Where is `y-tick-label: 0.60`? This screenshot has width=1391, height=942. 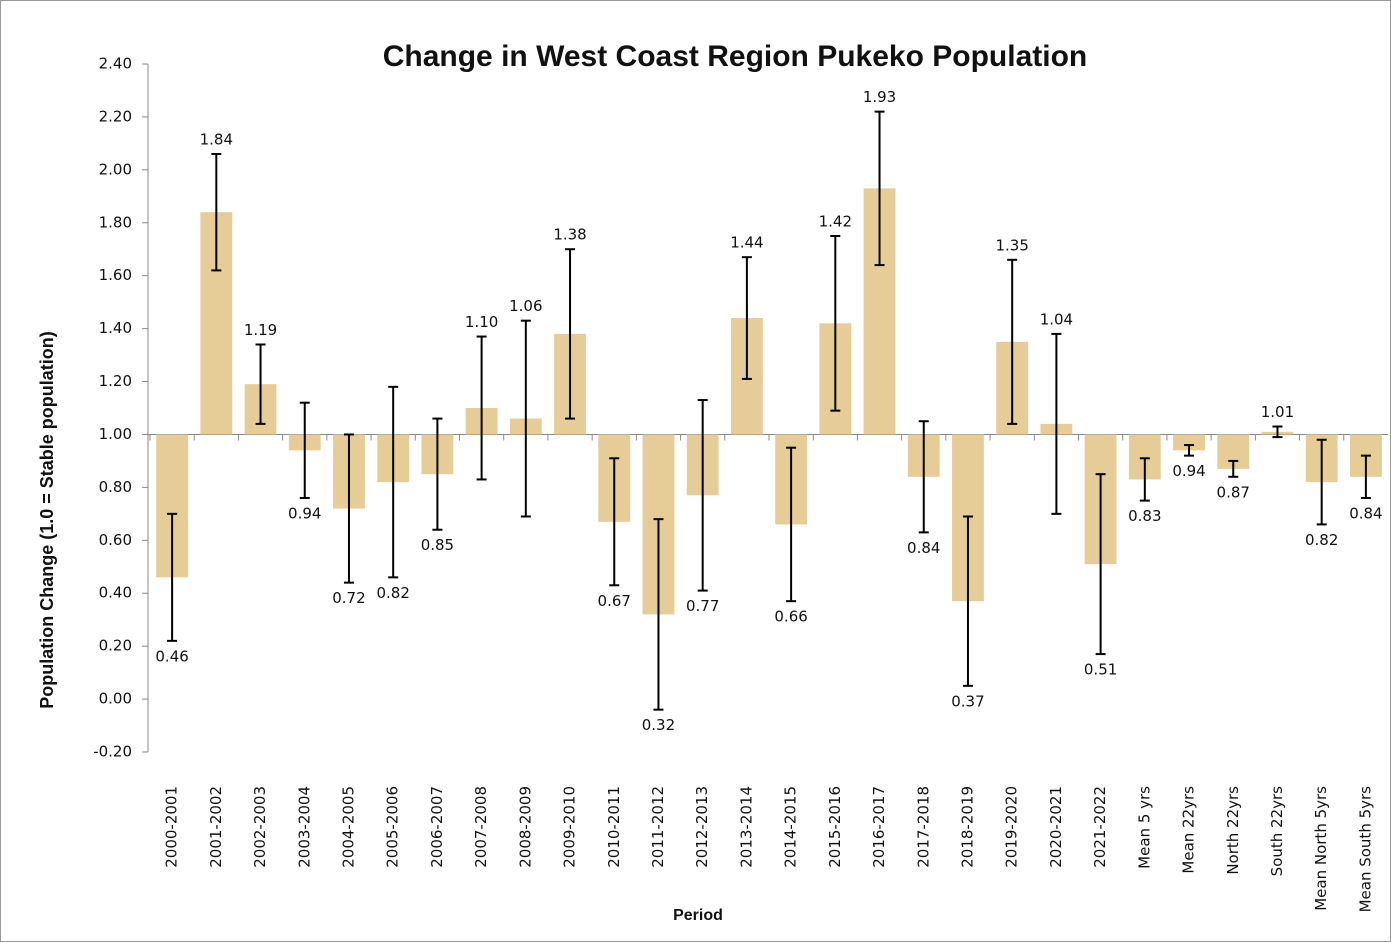 y-tick-label: 0.60 is located at coordinates (115, 540).